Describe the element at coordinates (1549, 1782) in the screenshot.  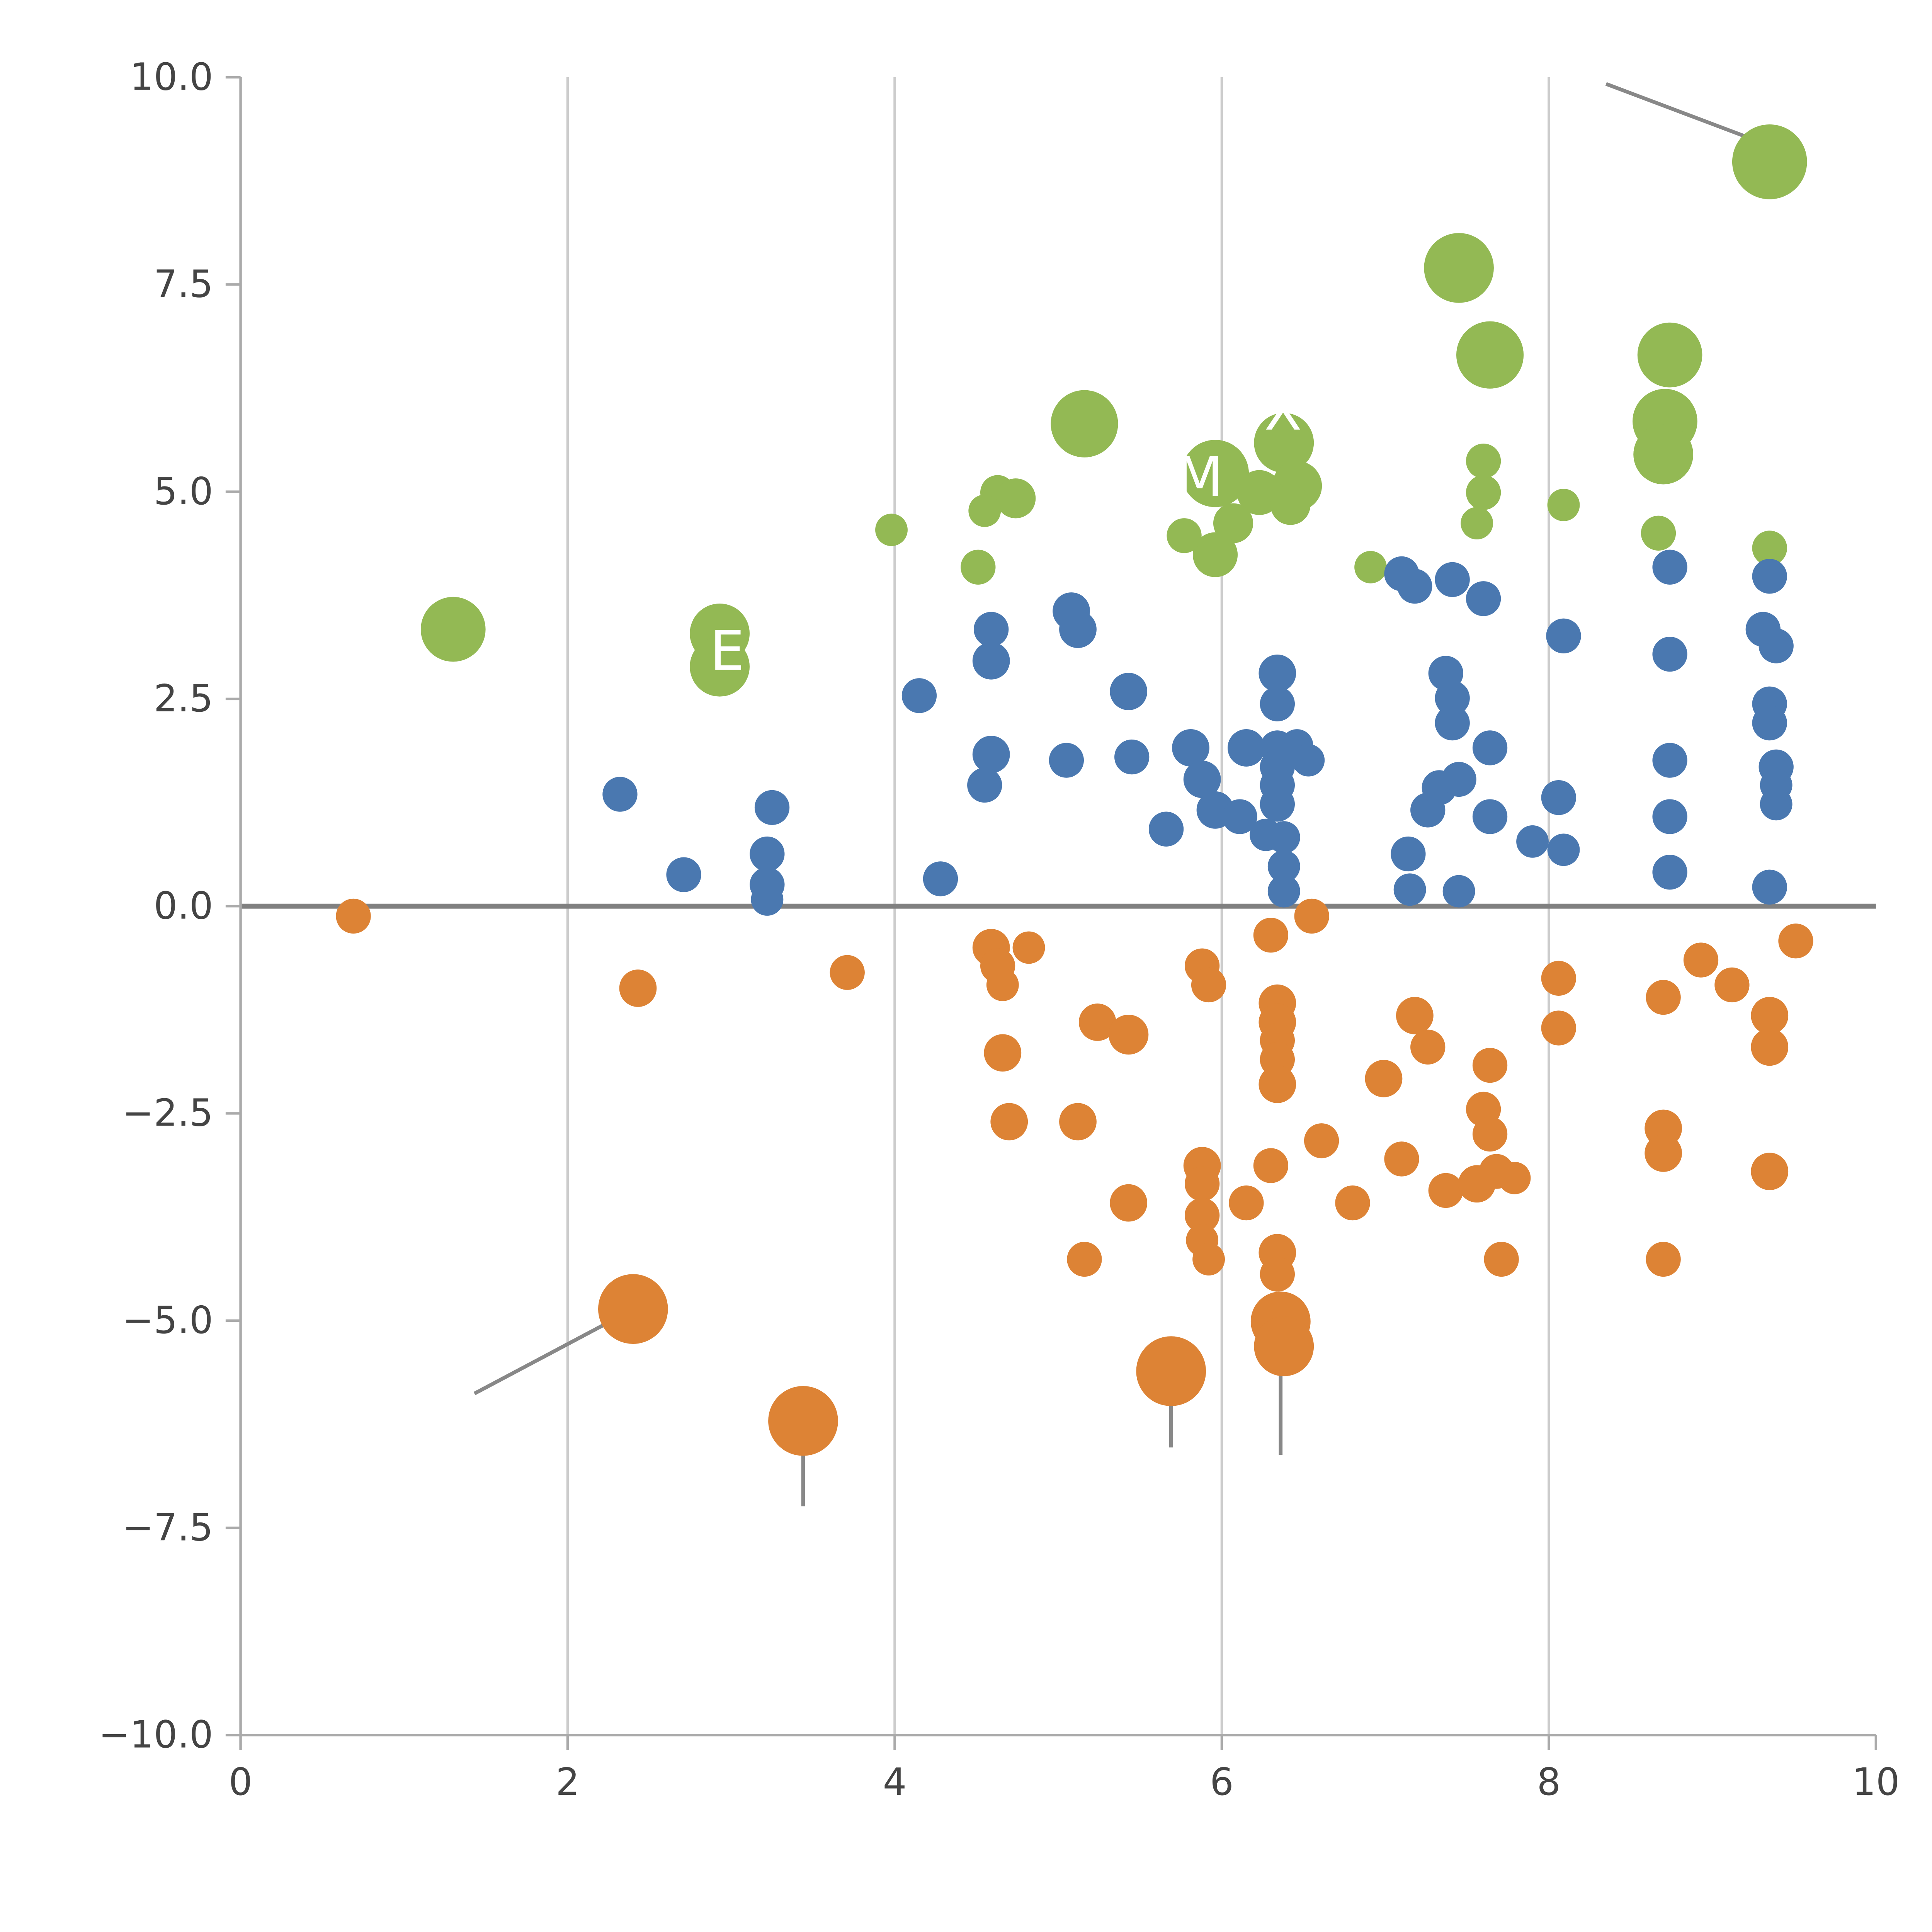
I see `x-tick-label: 8` at that location.